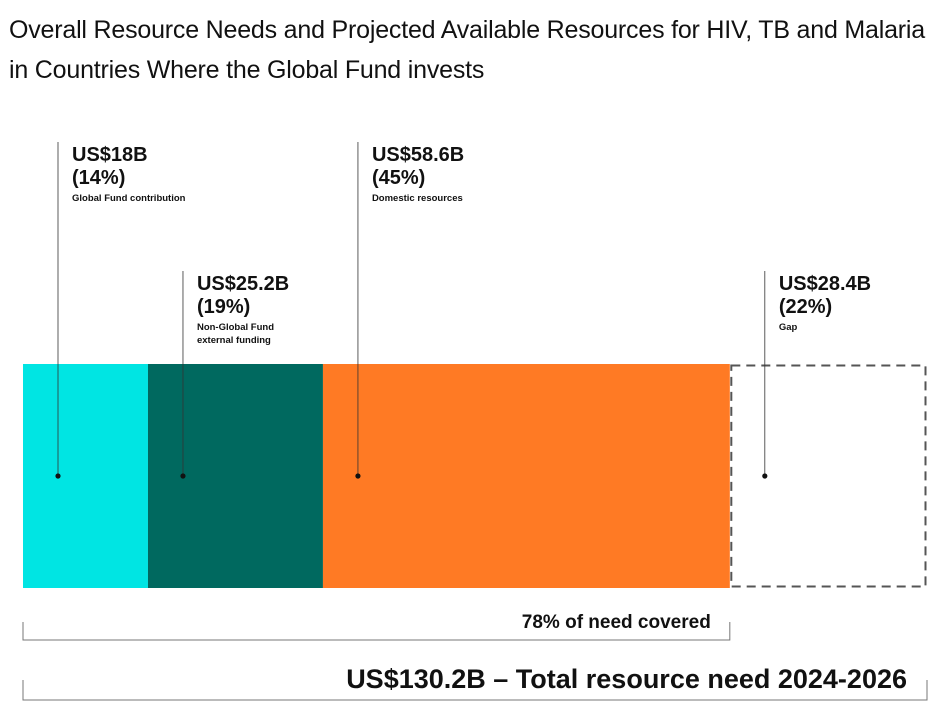  What do you see at coordinates (234, 340) in the screenshot?
I see `segment-name-non-global-fund-external-funding: external funding` at bounding box center [234, 340].